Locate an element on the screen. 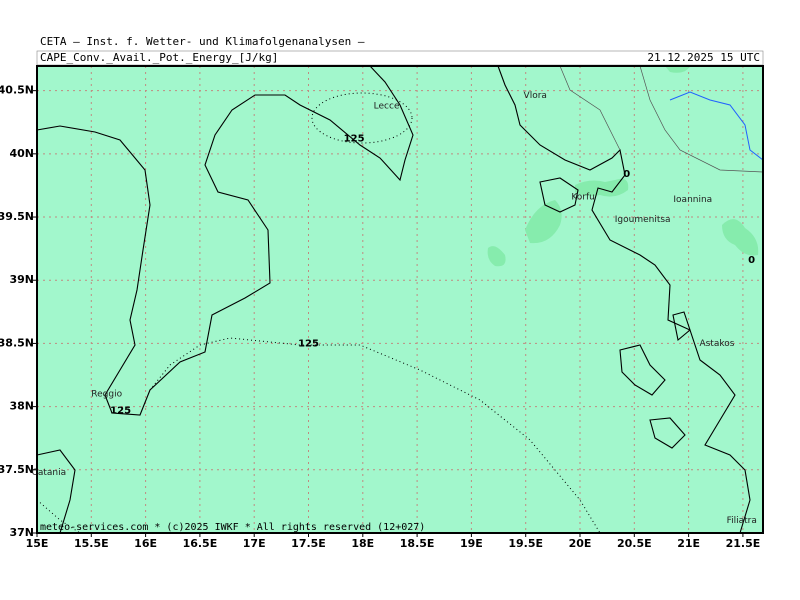 The height and width of the screenshot is (600, 800). lat-tick-label: 38.5N is located at coordinates (17, 342).